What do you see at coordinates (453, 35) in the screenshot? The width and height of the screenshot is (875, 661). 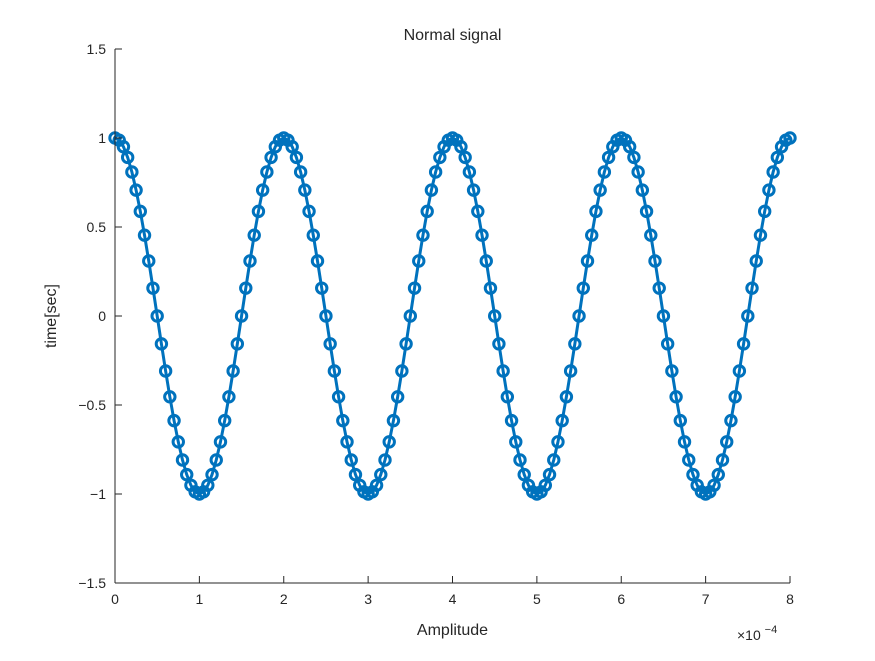 I see `chart-title: Normal signal` at bounding box center [453, 35].